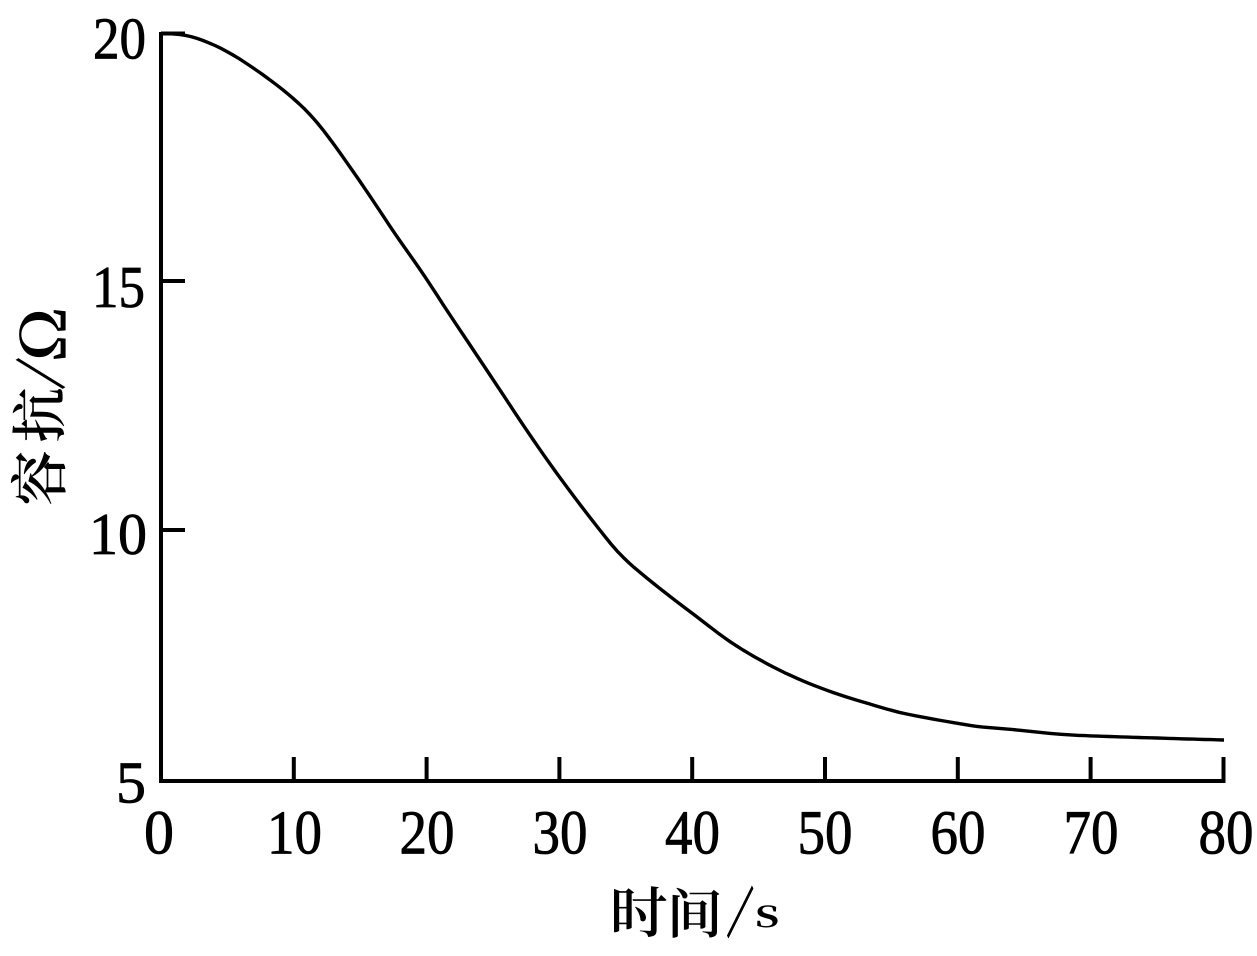 This screenshot has height=956, width=1257. What do you see at coordinates (131, 783) in the screenshot?
I see `svg-text: 5` at bounding box center [131, 783].